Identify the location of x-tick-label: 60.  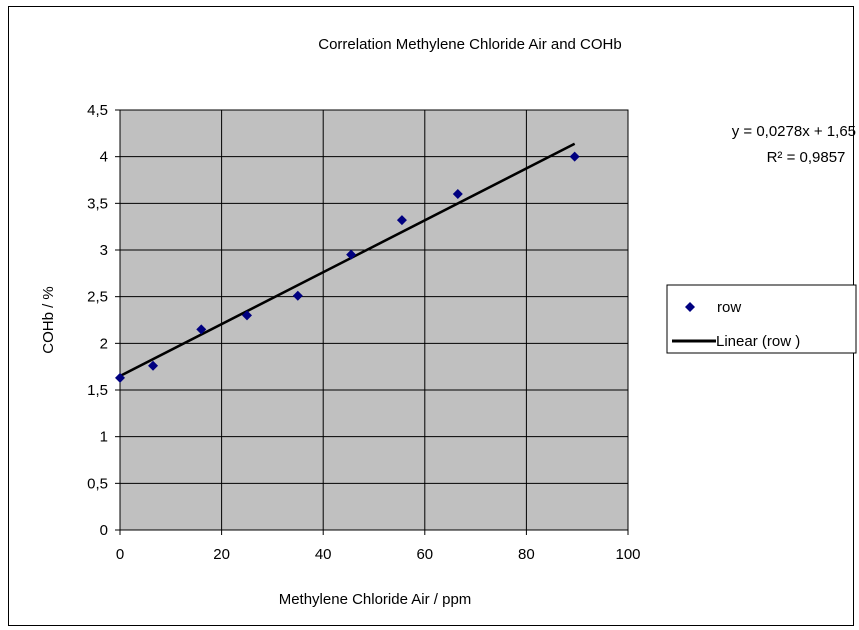
(424, 554).